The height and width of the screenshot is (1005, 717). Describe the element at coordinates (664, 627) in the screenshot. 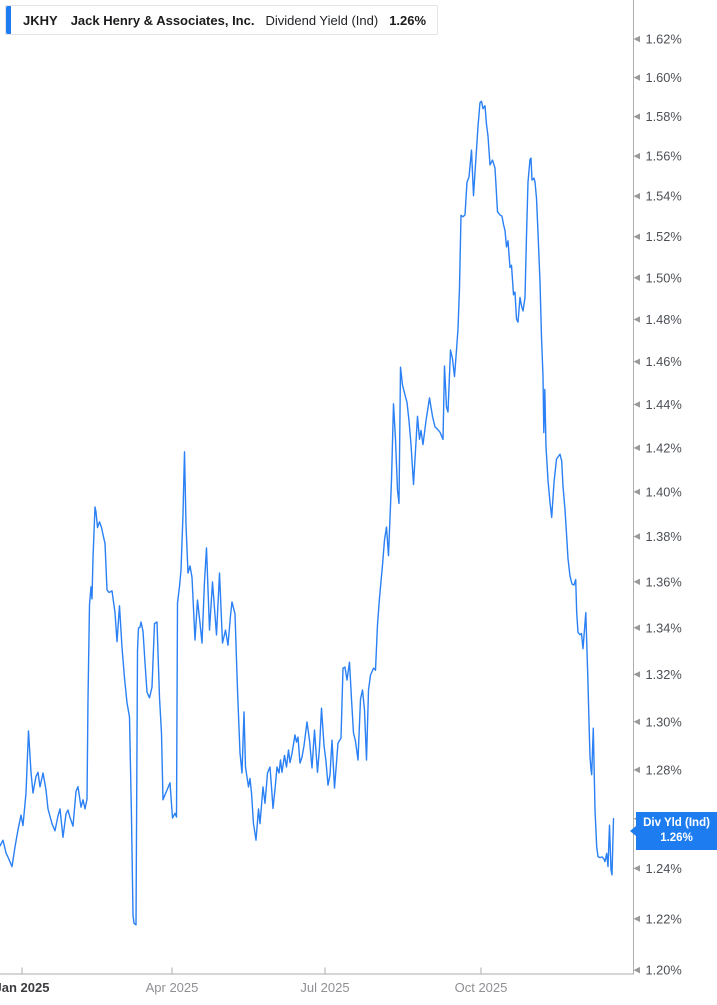

I see `y-tick-label: 1.34%` at that location.